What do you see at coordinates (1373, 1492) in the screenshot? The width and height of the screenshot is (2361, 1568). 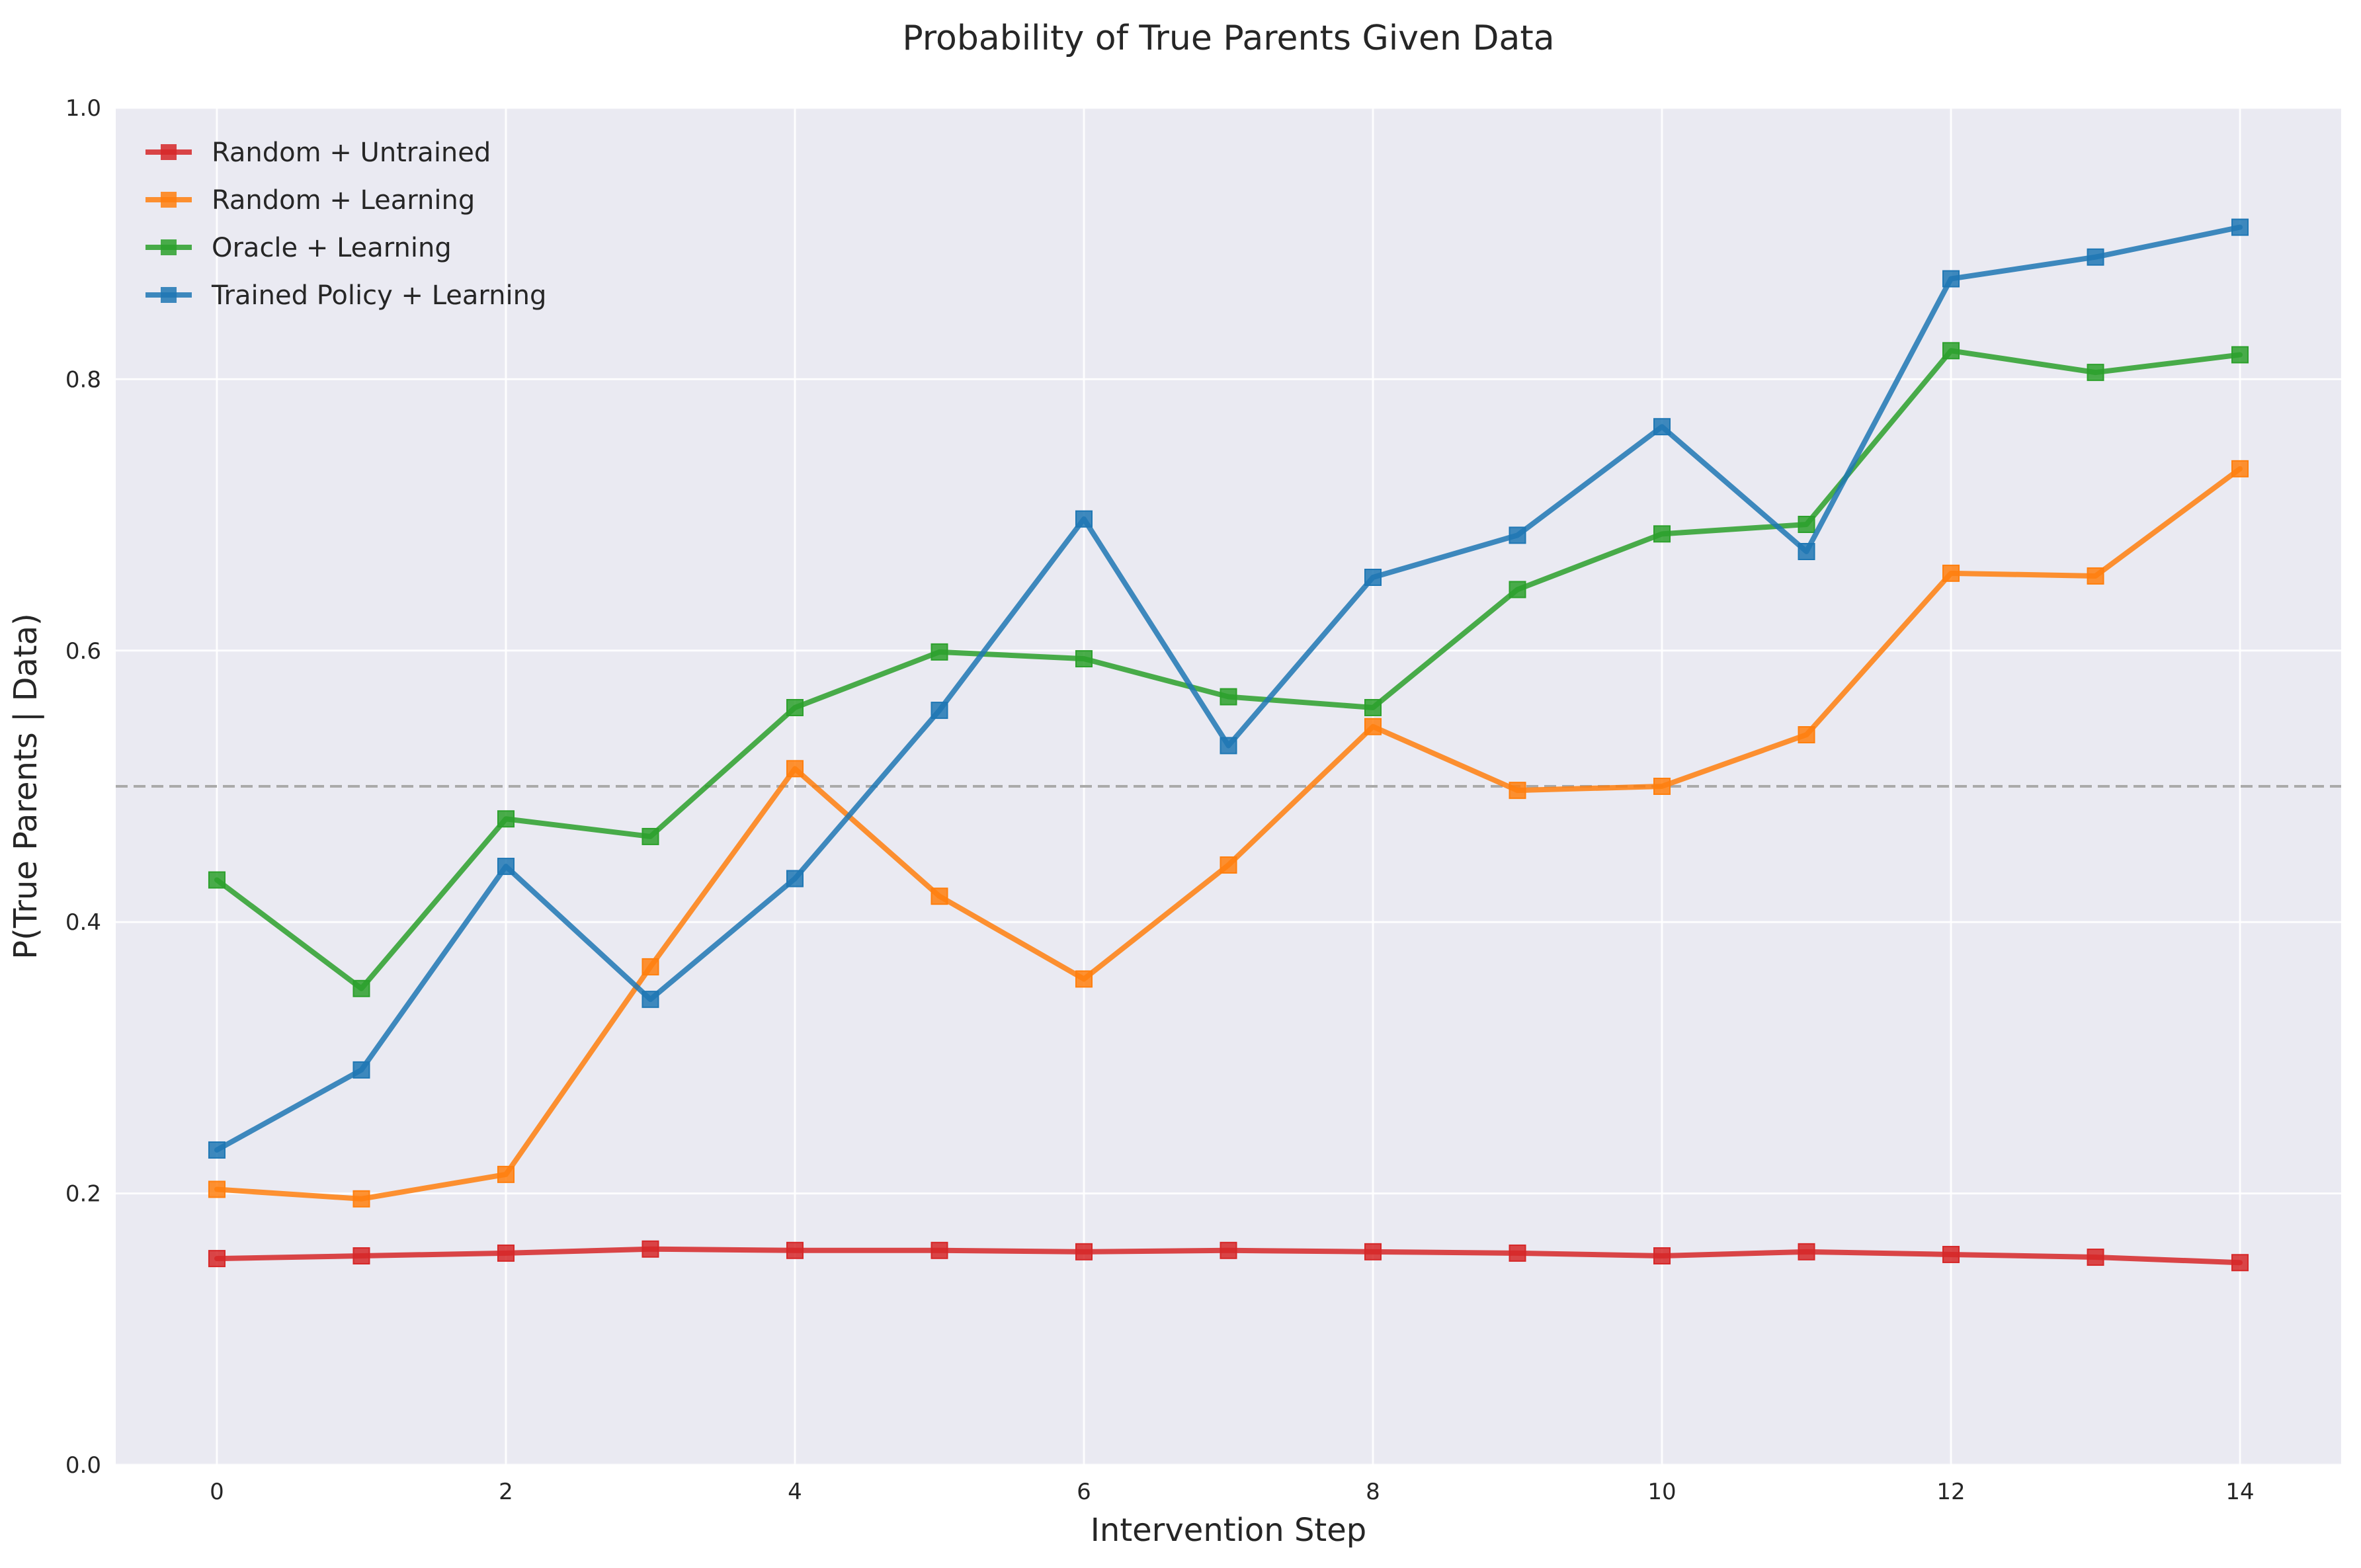 I see `x-tick-label: 8` at bounding box center [1373, 1492].